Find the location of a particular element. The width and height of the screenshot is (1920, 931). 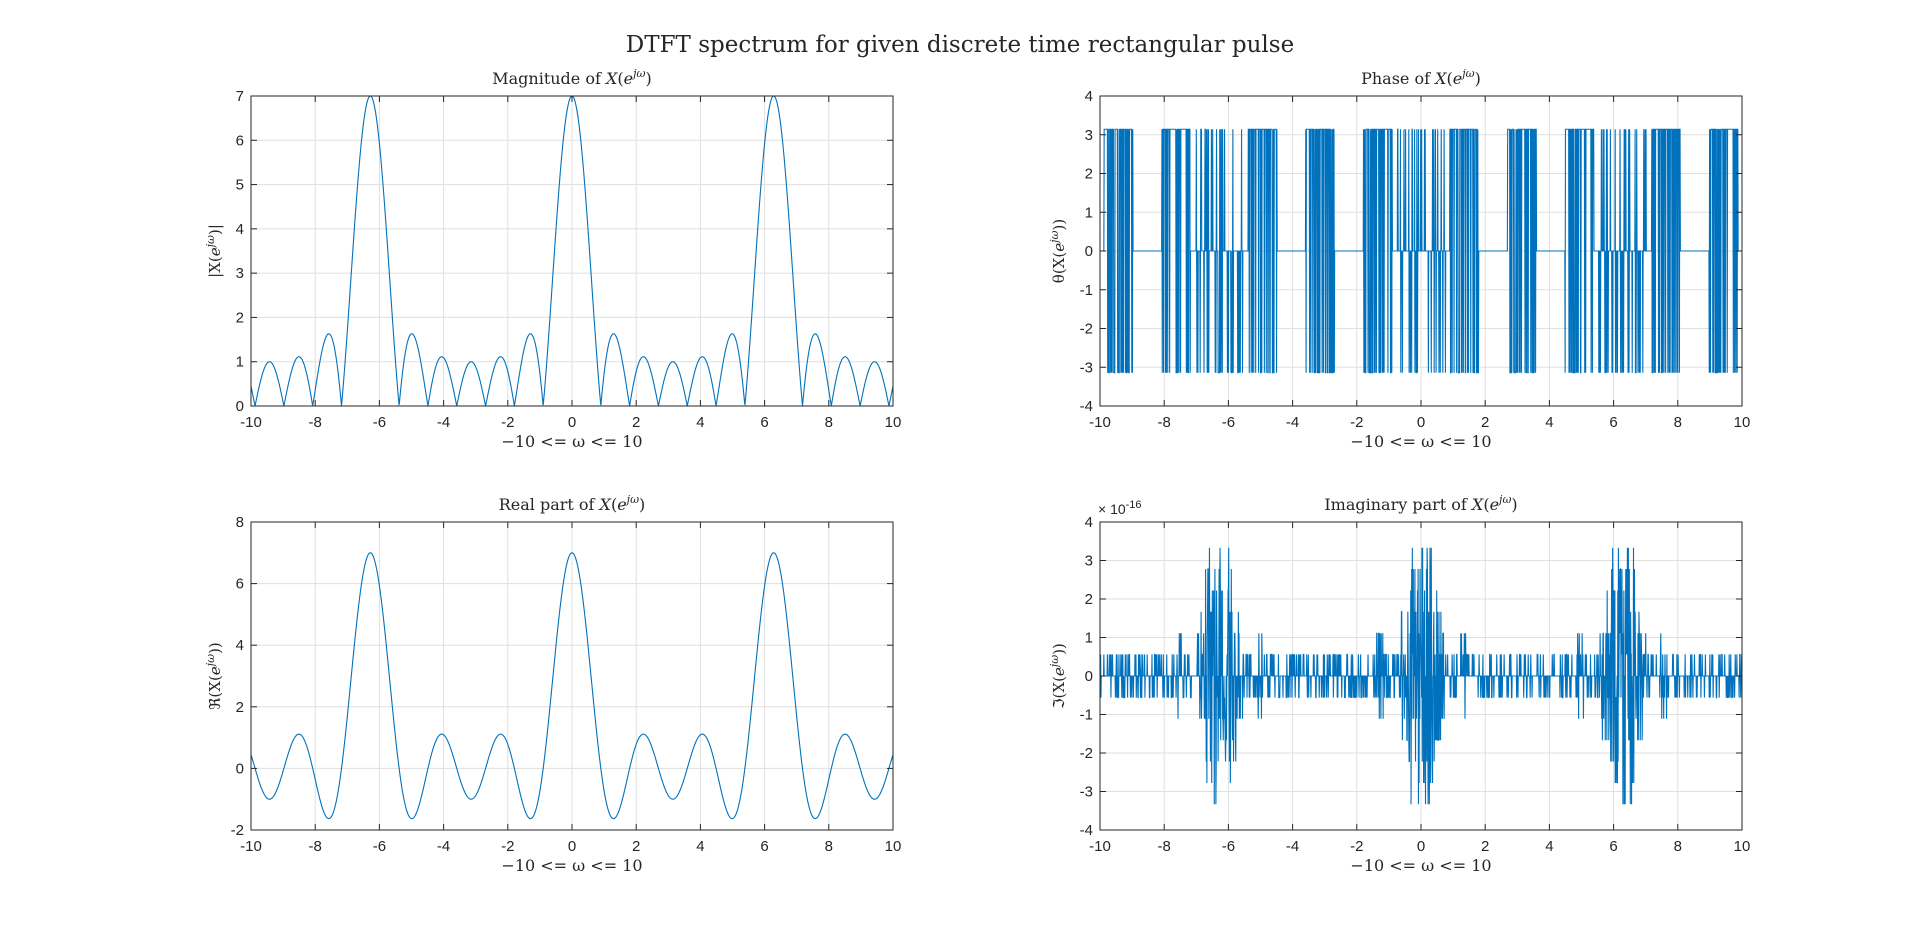

subplot-real-xtick-label: 8 is located at coordinates (829, 846).